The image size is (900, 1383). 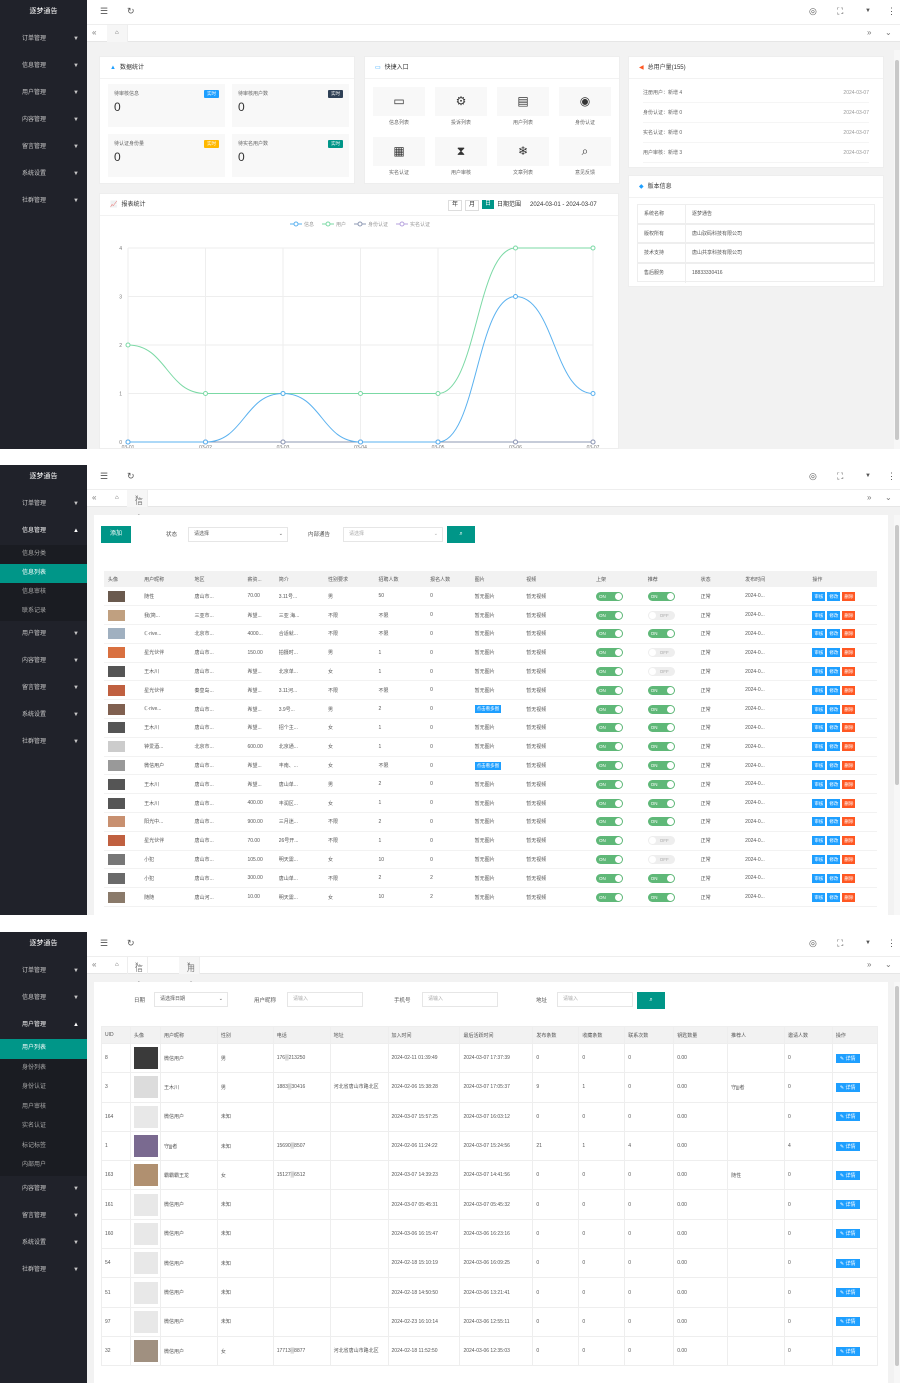 What do you see at coordinates (399, 159) in the screenshot?
I see `quick-calendar: ▦ 实名认证` at bounding box center [399, 159].